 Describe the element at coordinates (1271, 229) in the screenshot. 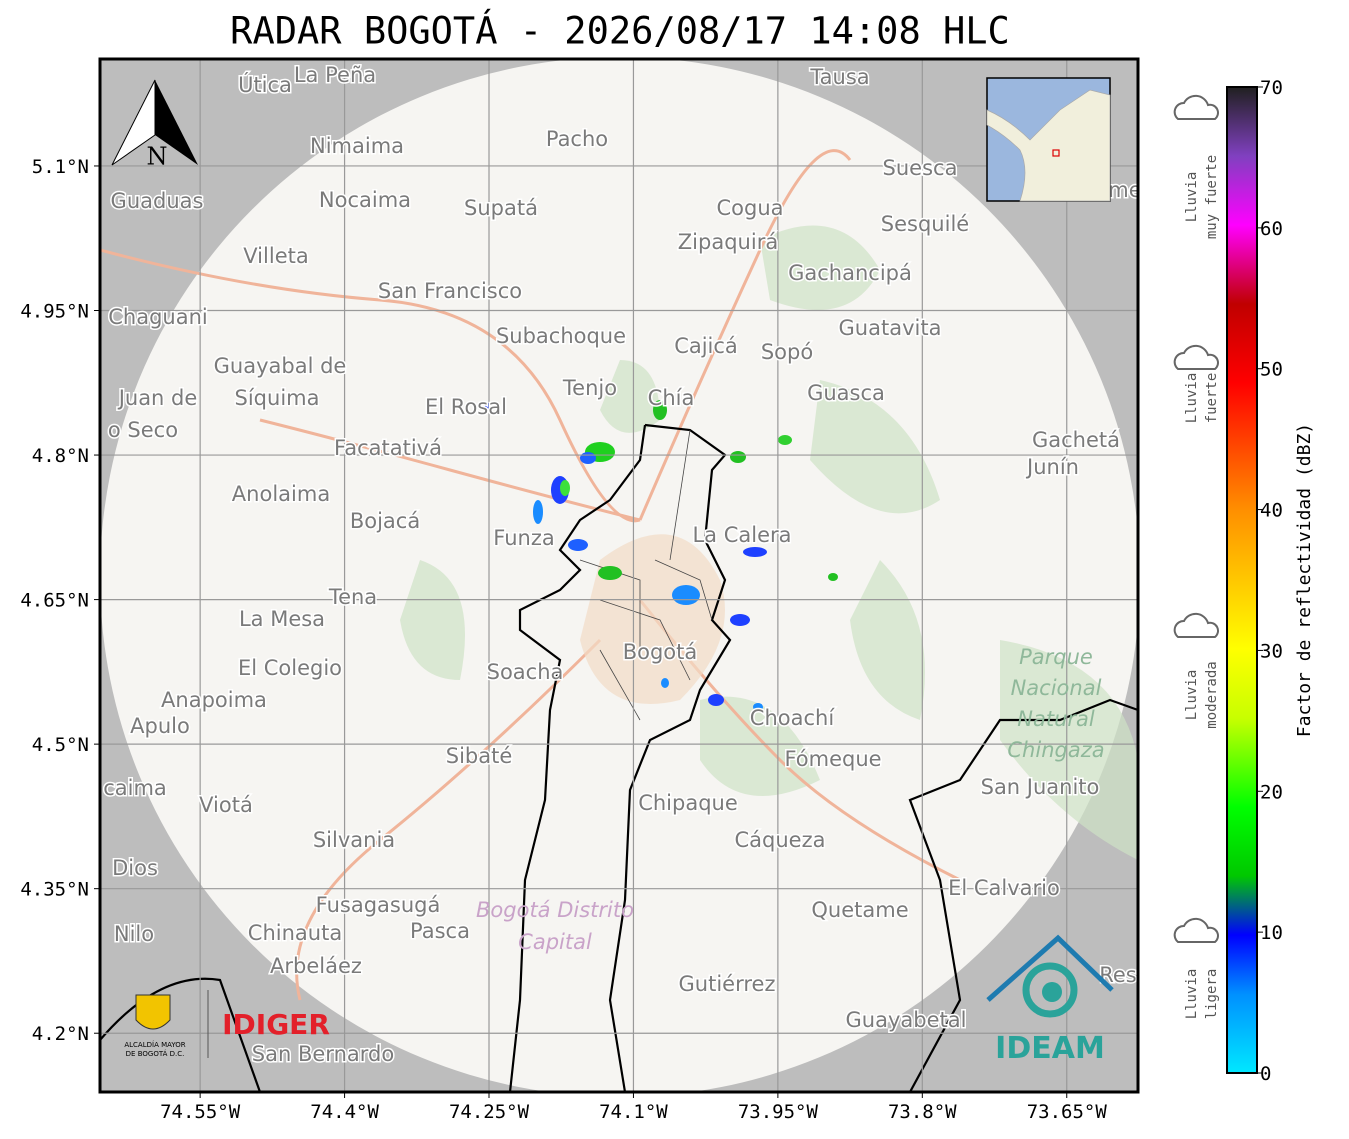

I see `colorbar-tick-label: 60` at that location.